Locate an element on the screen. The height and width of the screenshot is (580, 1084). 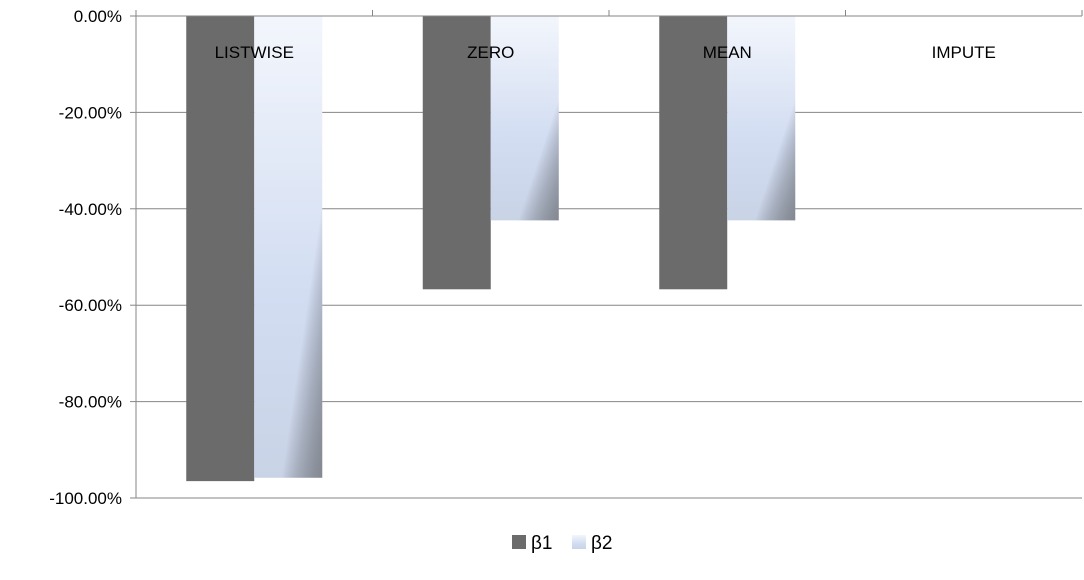
category-label-mean: MEAN is located at coordinates (727, 52).